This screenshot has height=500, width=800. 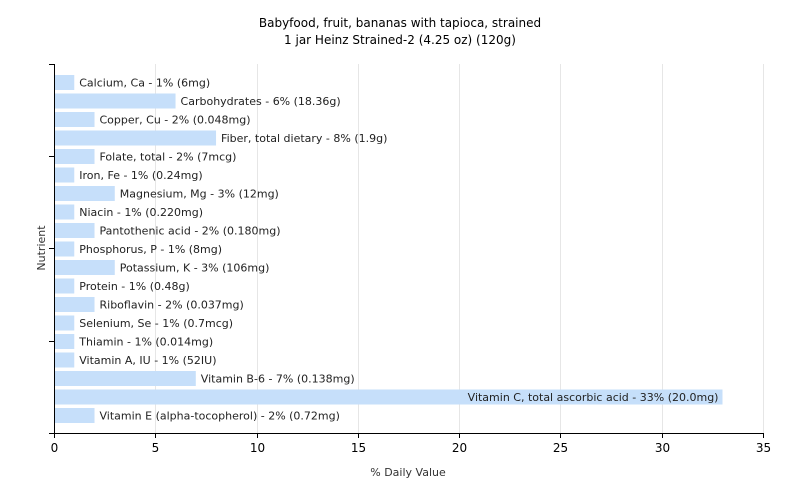 What do you see at coordinates (134, 286) in the screenshot?
I see `bar-label: Protein - 1% (0.48g)` at bounding box center [134, 286].